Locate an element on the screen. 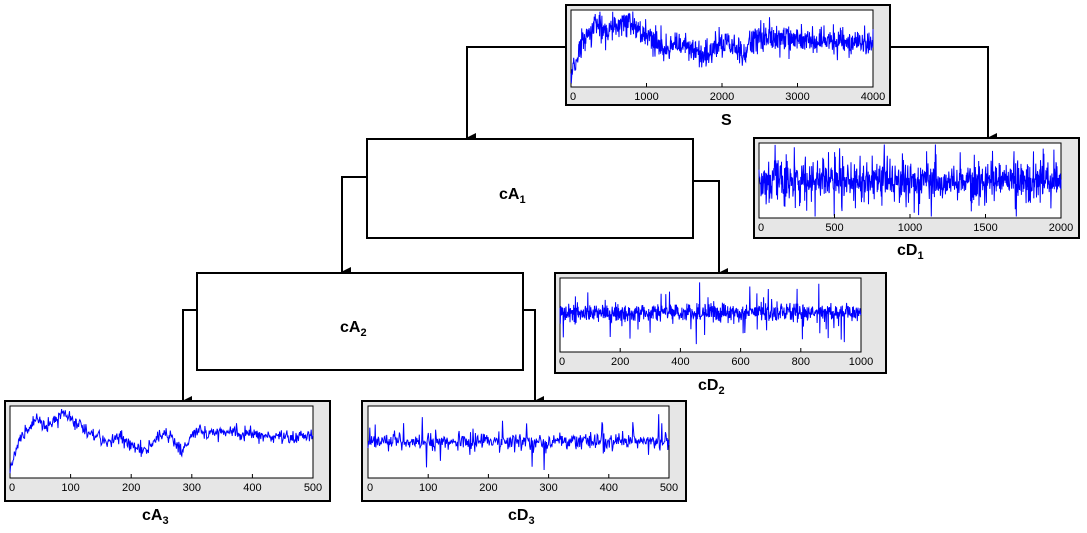 The image size is (1087, 533). node-ca1-label: cA1 is located at coordinates (512, 196).